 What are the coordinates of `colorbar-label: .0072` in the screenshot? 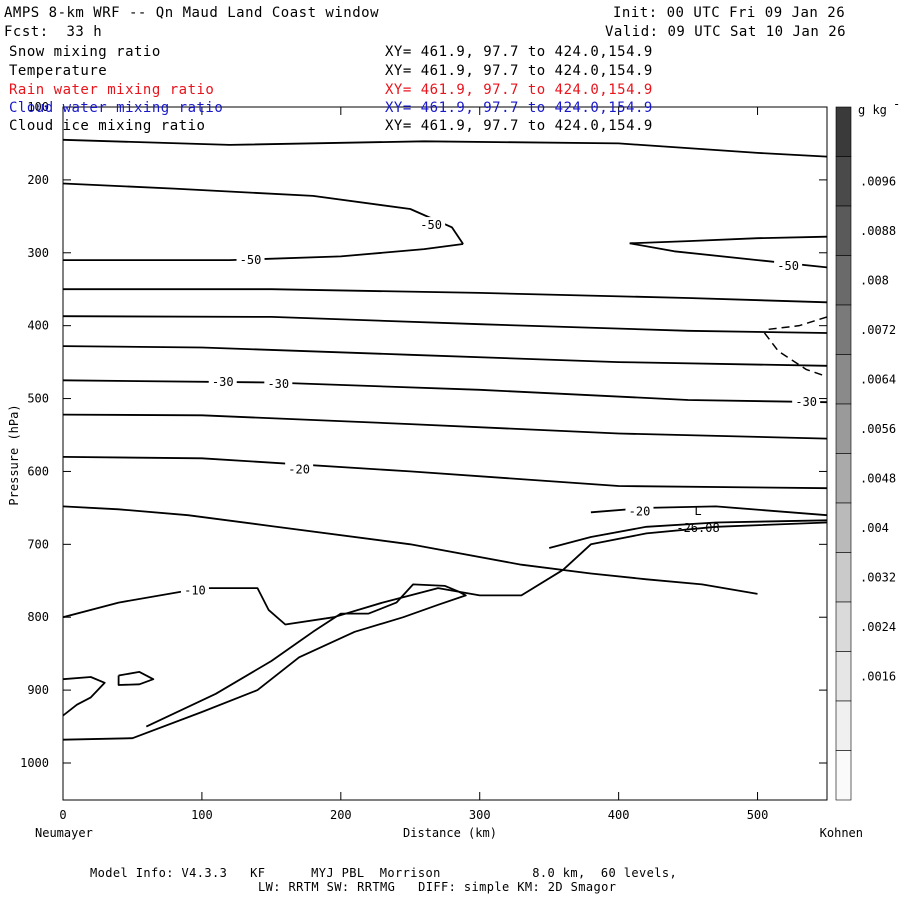 It's located at (878, 330).